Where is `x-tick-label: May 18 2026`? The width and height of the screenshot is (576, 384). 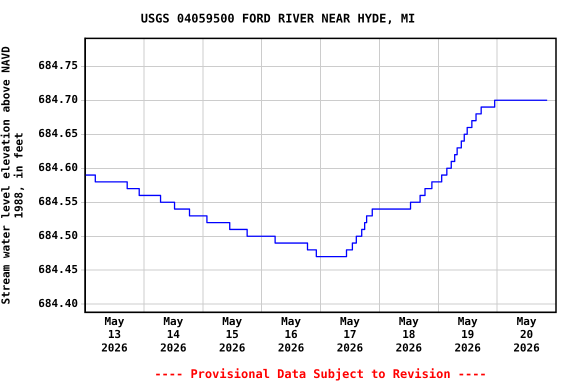 x-tick-label: May 18 2026 is located at coordinates (409, 334).